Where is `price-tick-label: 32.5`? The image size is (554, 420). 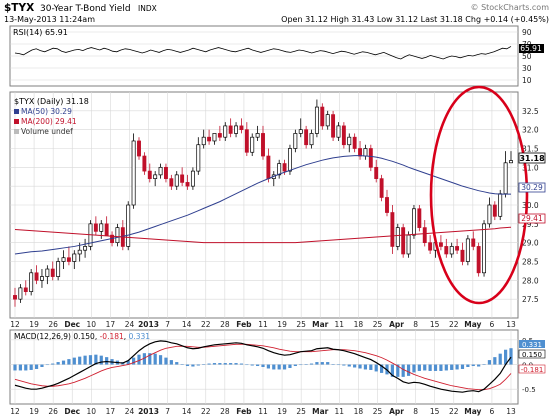
price-tick-label: 32.5 is located at coordinates (530, 111).